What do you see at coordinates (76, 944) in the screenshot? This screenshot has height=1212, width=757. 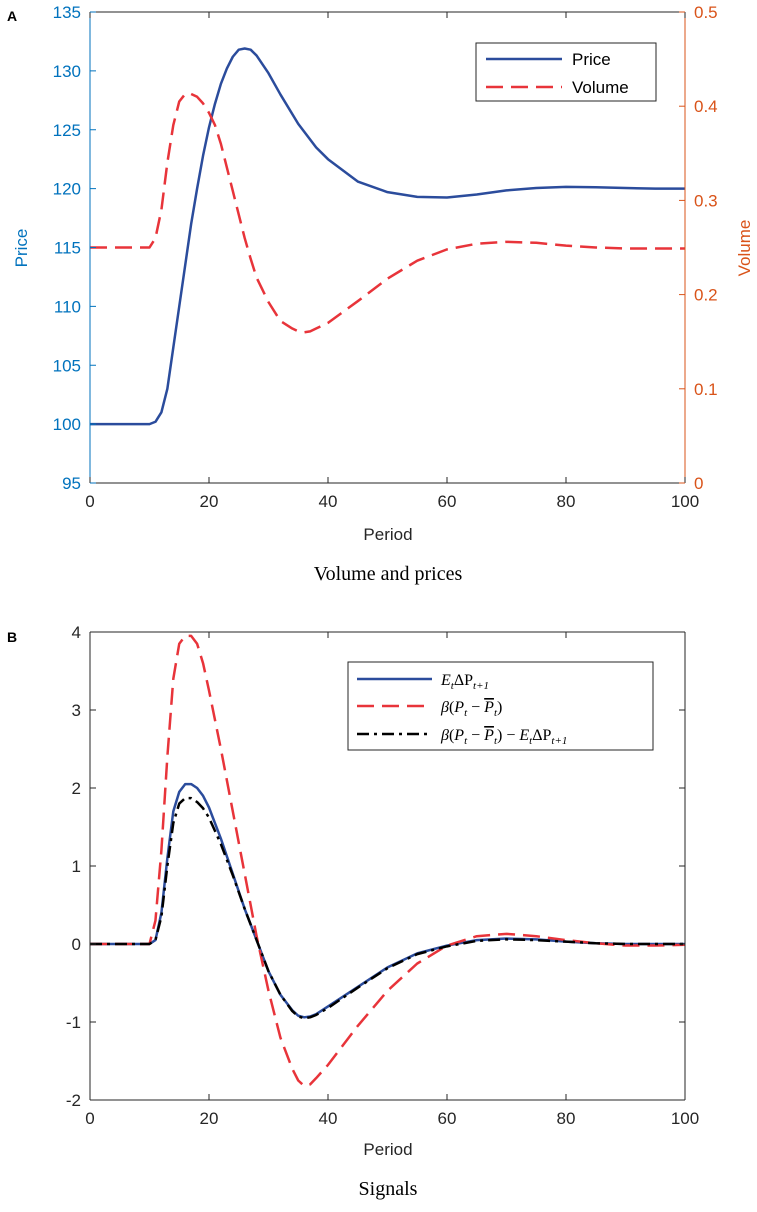 I see `panel-b-y-tick-label: 0` at bounding box center [76, 944].